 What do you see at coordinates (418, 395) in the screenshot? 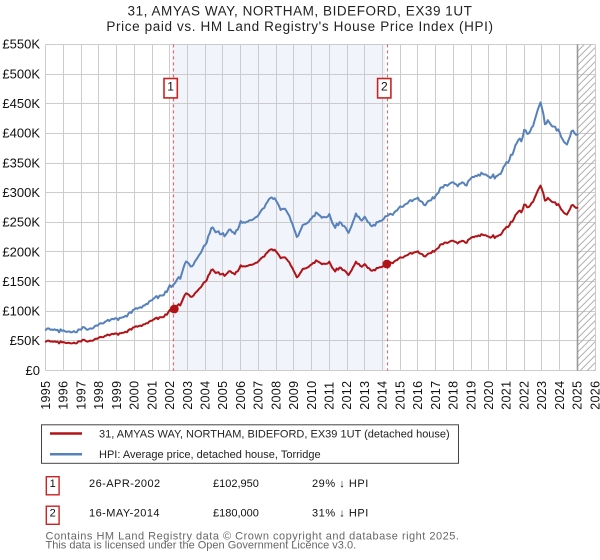
I see `svg-text: 2016` at bounding box center [418, 395].